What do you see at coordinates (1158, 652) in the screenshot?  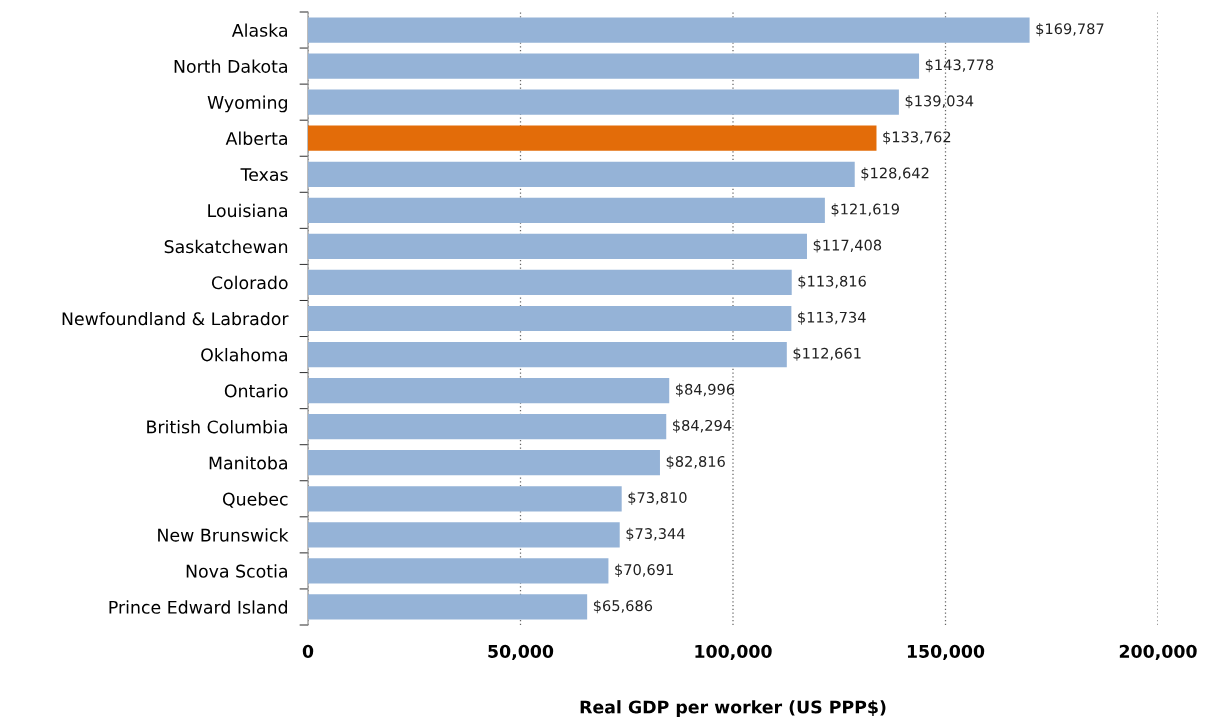 I see `x-tick-label: 200,000` at bounding box center [1158, 652].